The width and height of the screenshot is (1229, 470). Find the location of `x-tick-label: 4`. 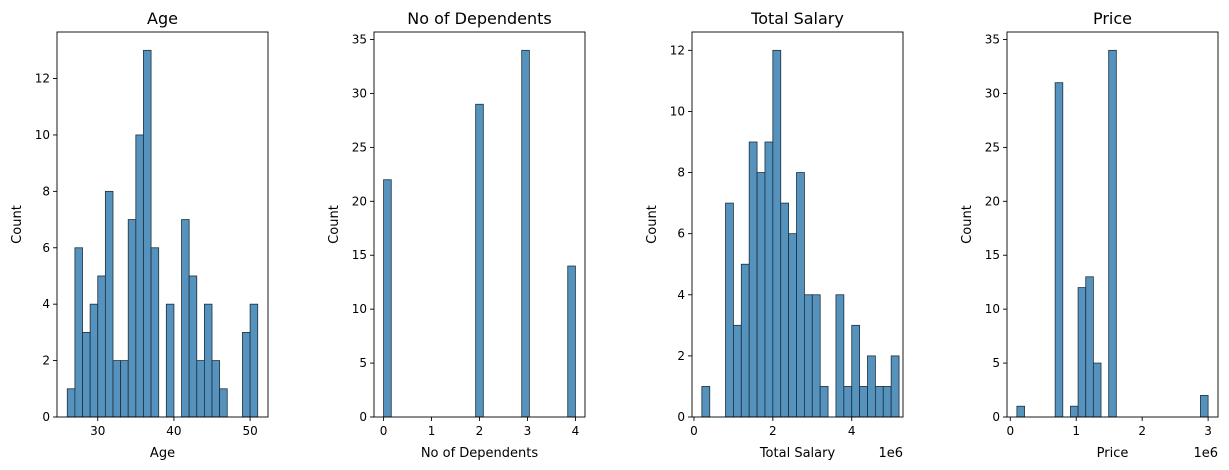

x-tick-label: 4 is located at coordinates (576, 431).